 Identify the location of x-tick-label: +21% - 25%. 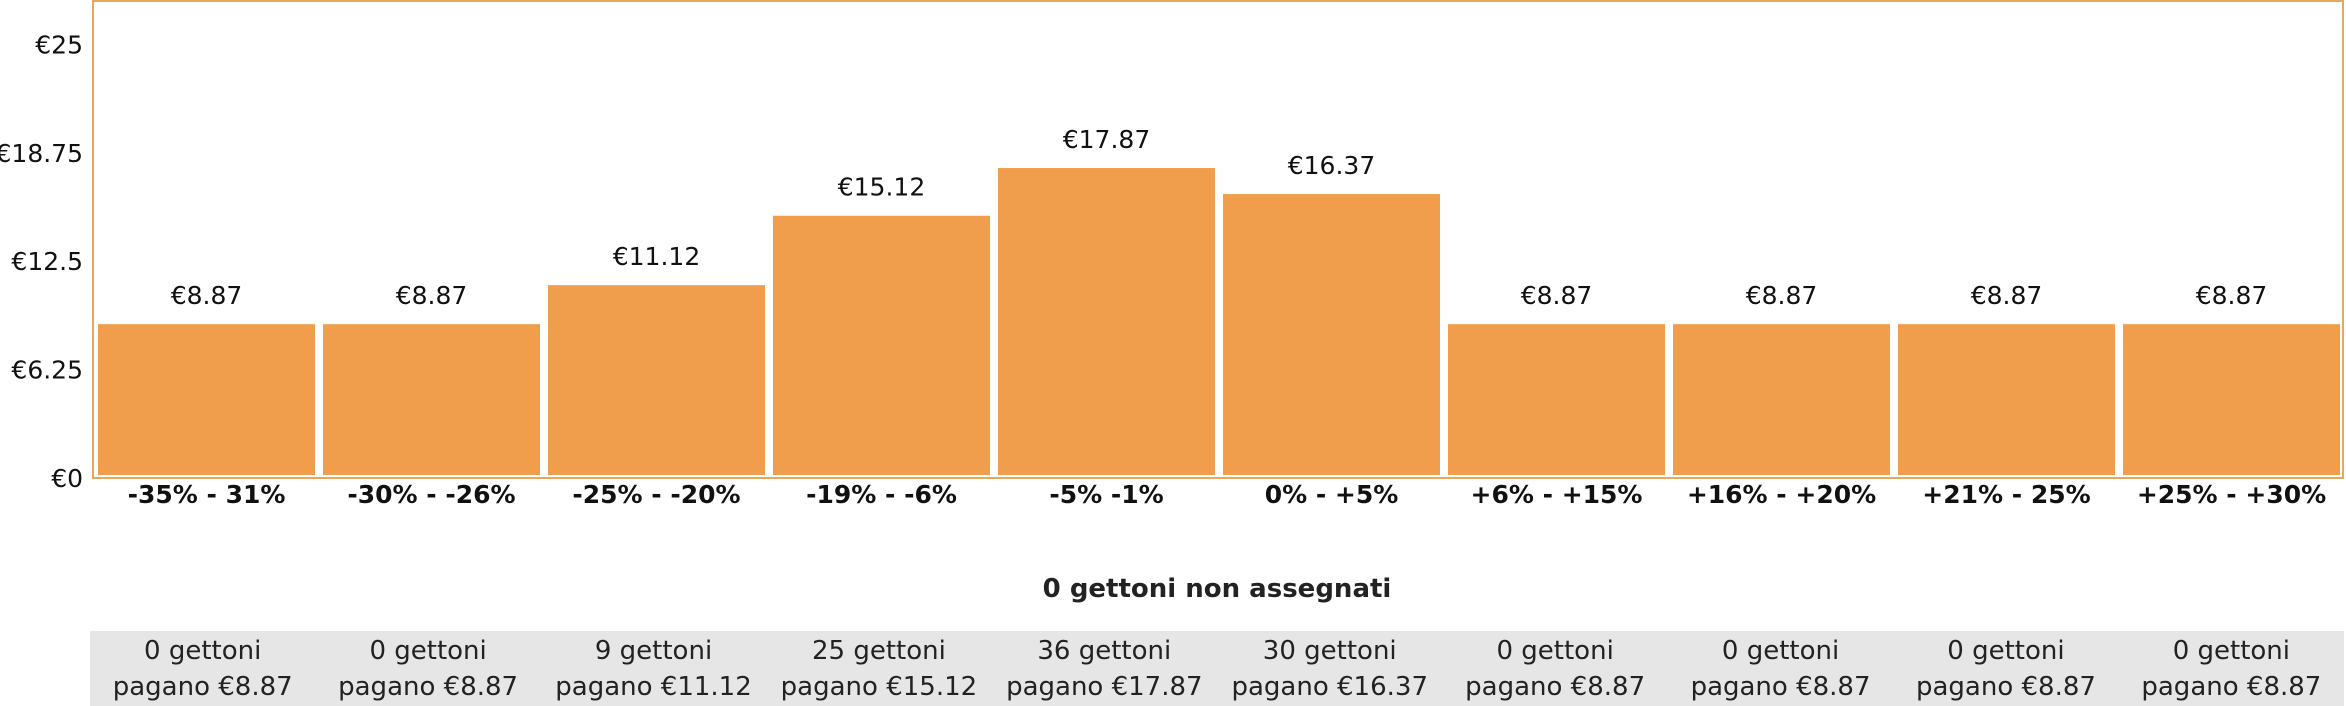
(2006, 494).